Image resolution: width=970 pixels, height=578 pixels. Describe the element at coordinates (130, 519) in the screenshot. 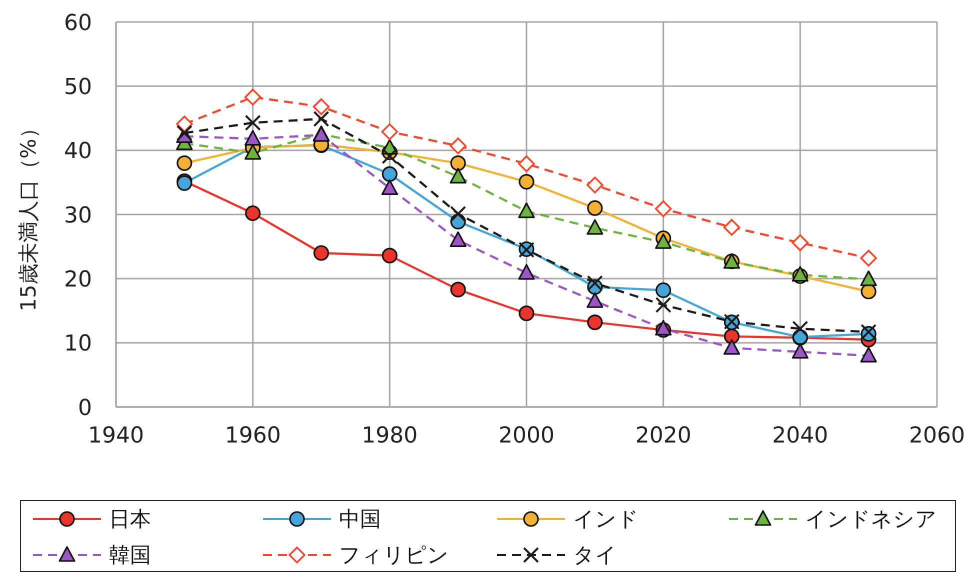

I see `legend-label: 日本` at that location.